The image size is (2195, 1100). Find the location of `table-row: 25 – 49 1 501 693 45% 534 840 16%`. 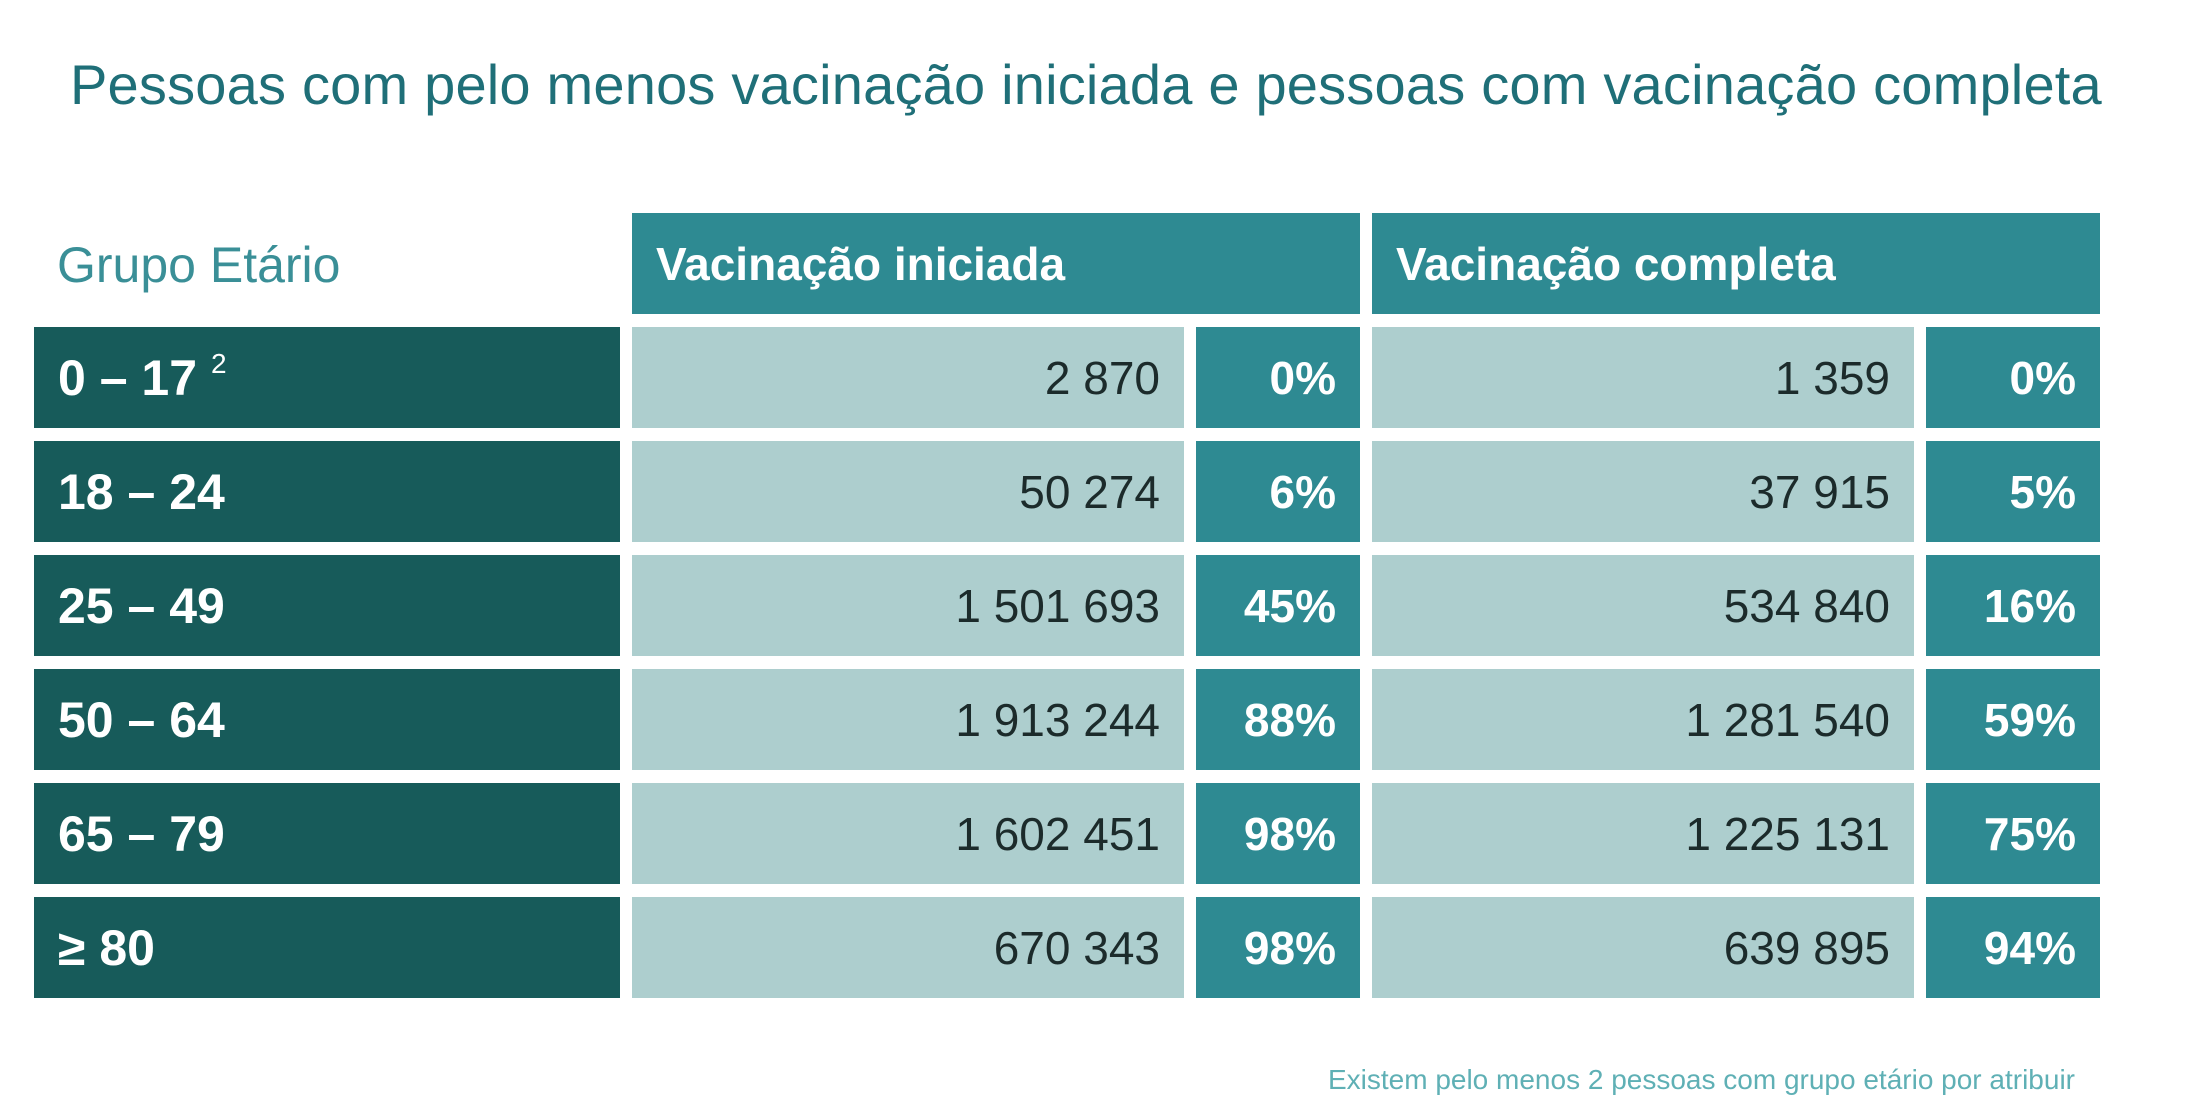

table-row: 25 – 49 1 501 693 45% 534 840 16% is located at coordinates (1097, 605).